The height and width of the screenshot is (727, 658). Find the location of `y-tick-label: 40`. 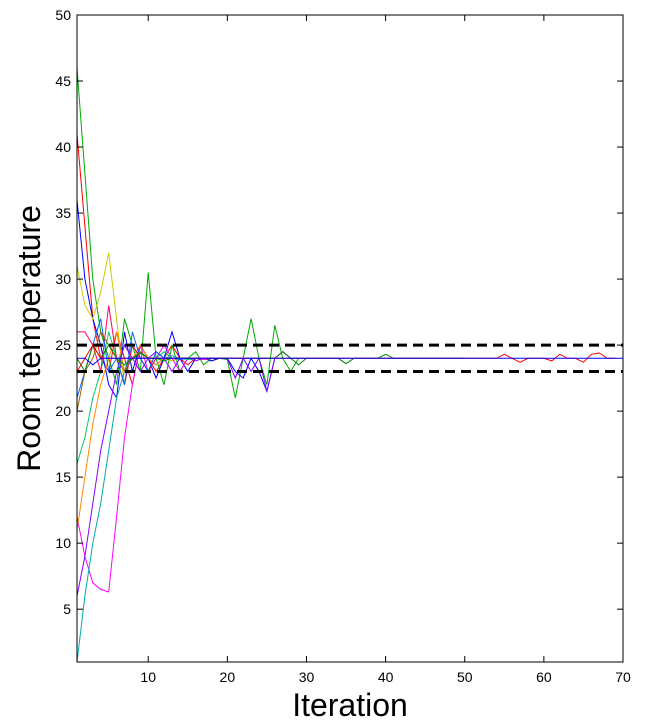

y-tick-label: 40 is located at coordinates (63, 147).